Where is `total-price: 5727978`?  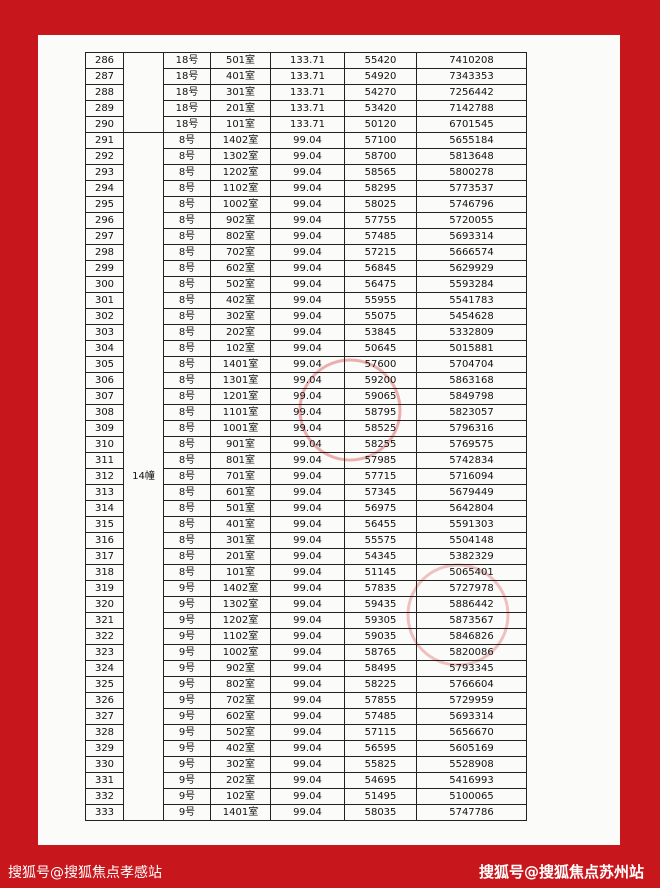 total-price: 5727978 is located at coordinates (471, 588).